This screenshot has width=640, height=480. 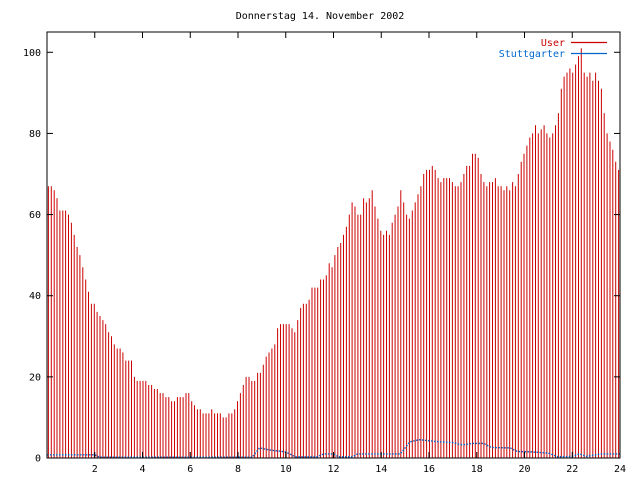 What do you see at coordinates (35, 296) in the screenshot?
I see `y-tick-label: 40` at bounding box center [35, 296].